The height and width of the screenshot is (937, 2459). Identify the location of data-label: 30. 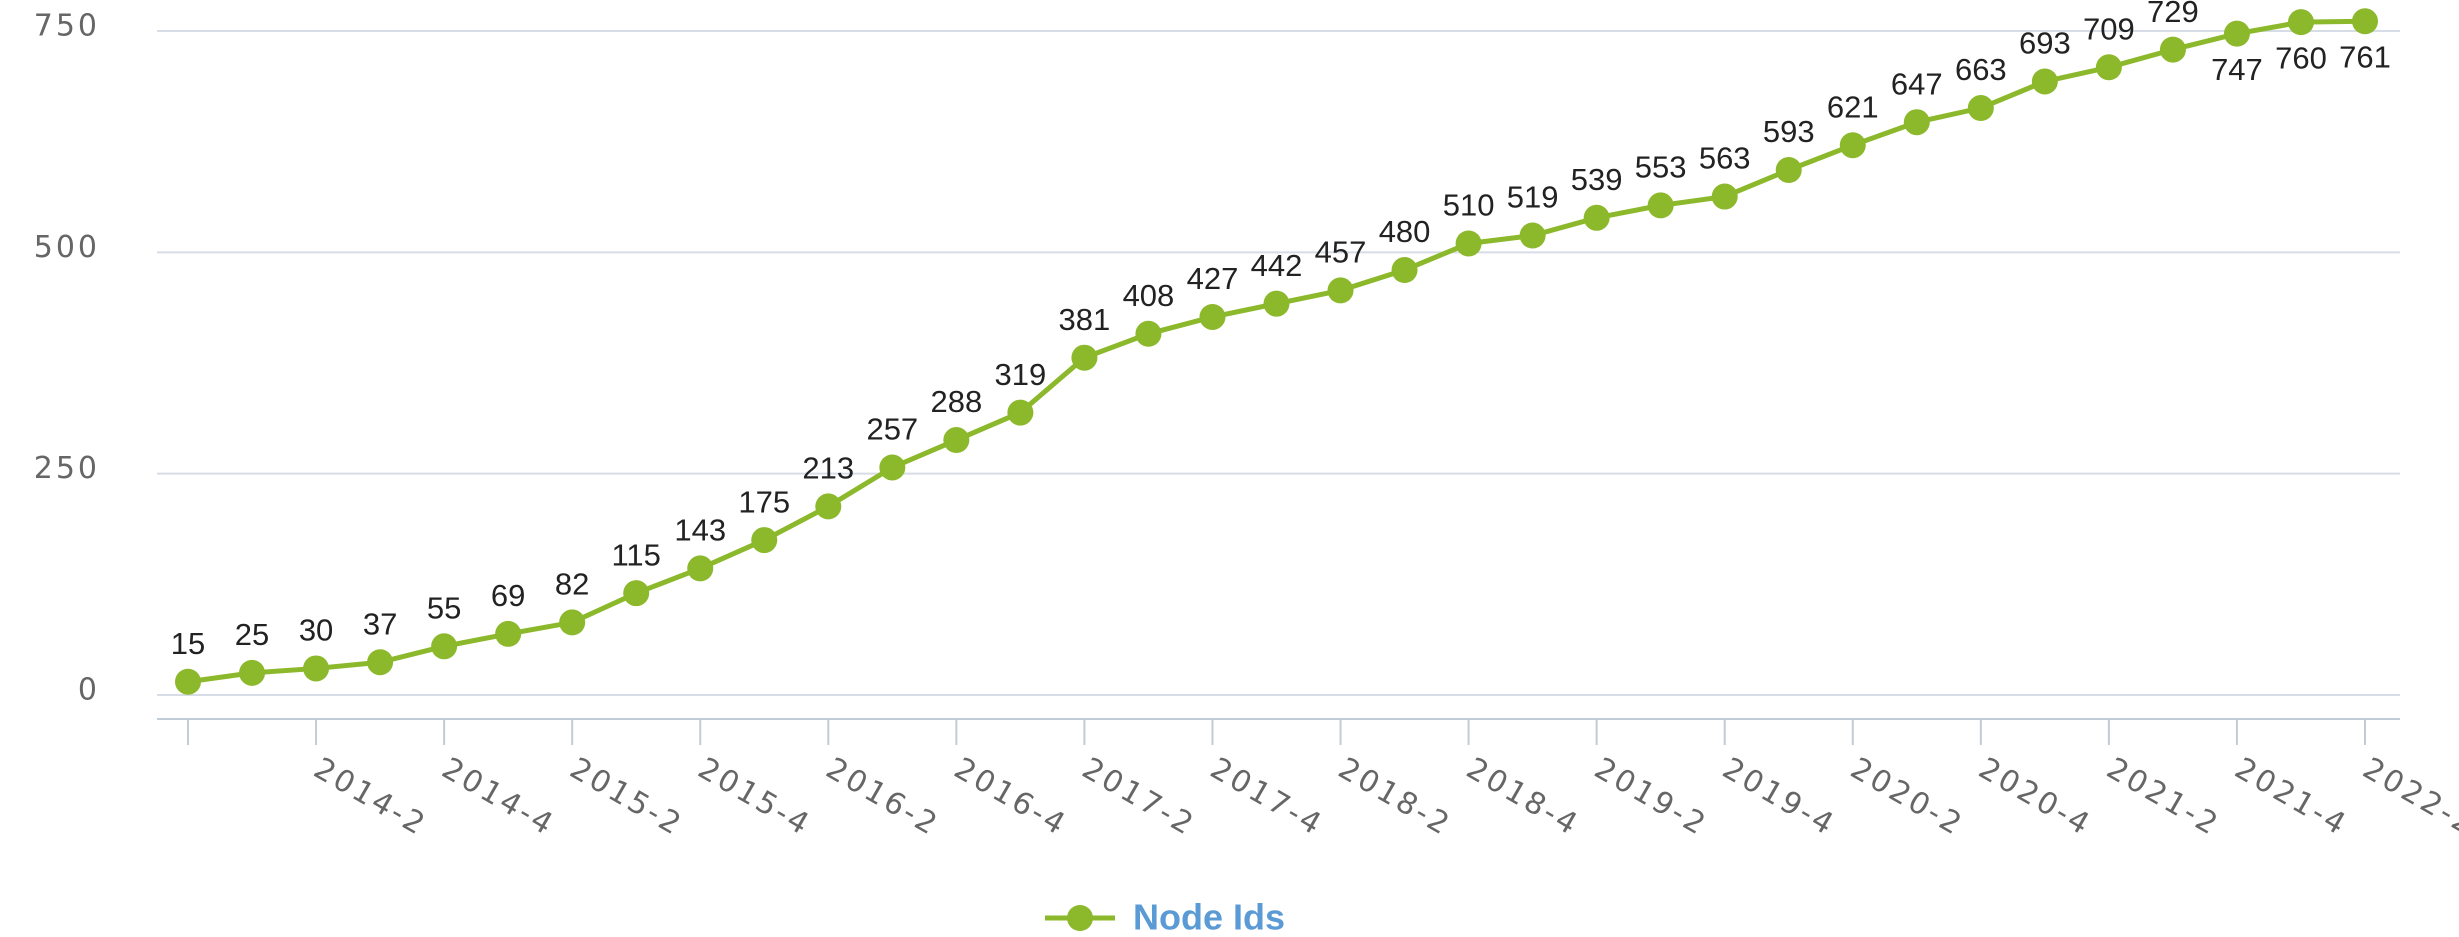
(316, 630).